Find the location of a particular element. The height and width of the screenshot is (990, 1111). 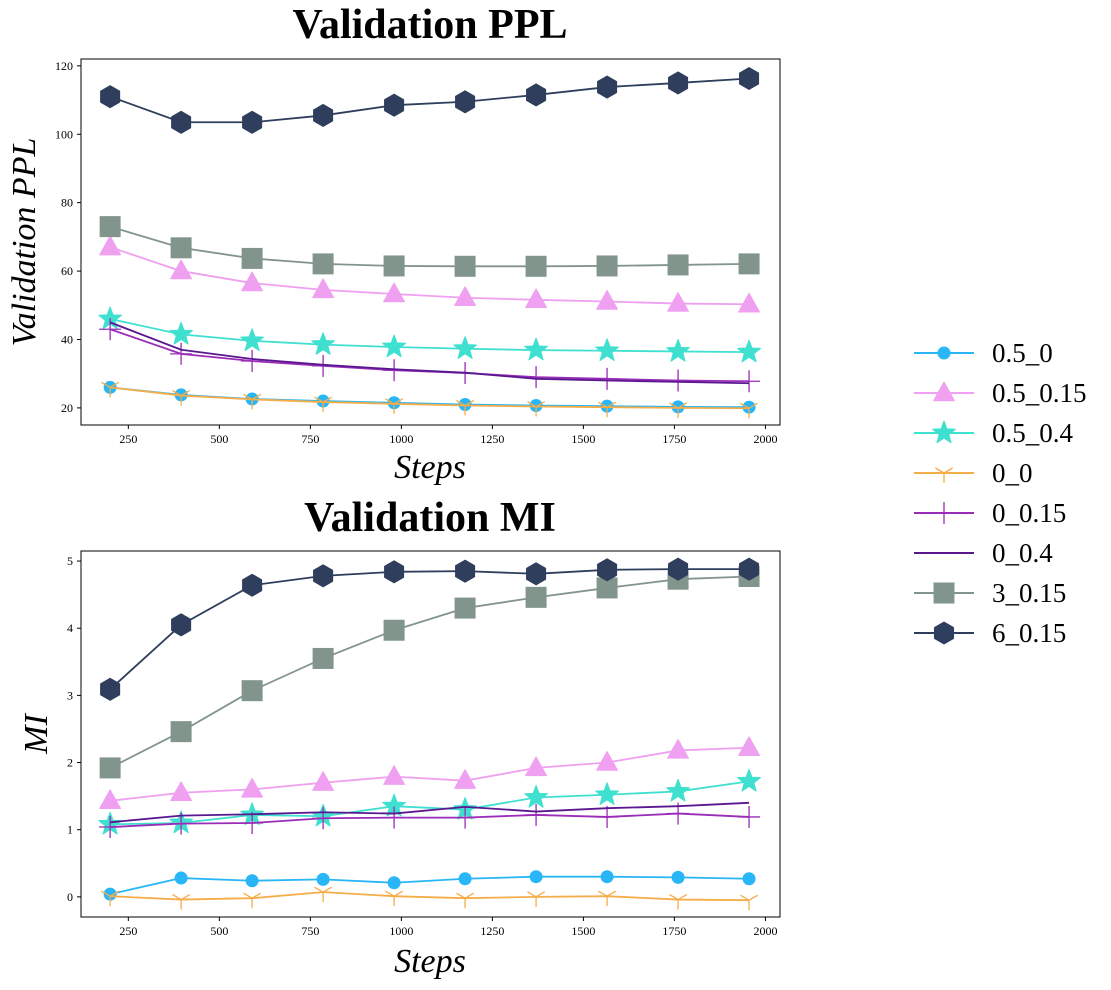

legend-item-0-5-0-4: 0.5_0.4 is located at coordinates (994, 433).